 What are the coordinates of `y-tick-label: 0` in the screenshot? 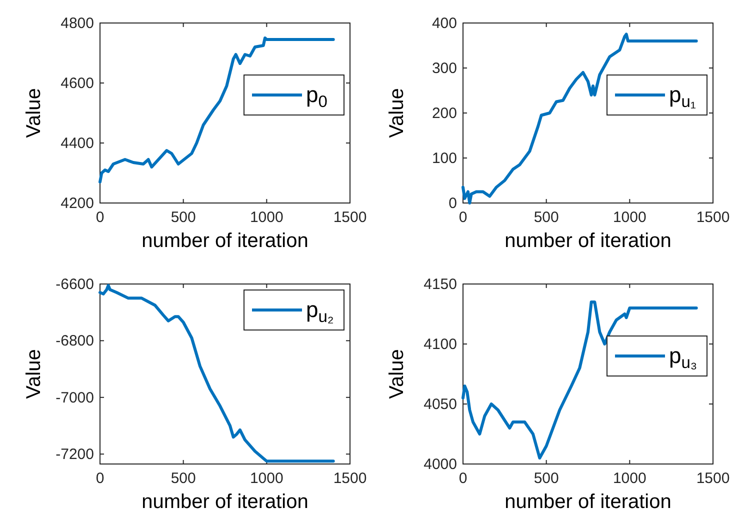 It's located at (452, 203).